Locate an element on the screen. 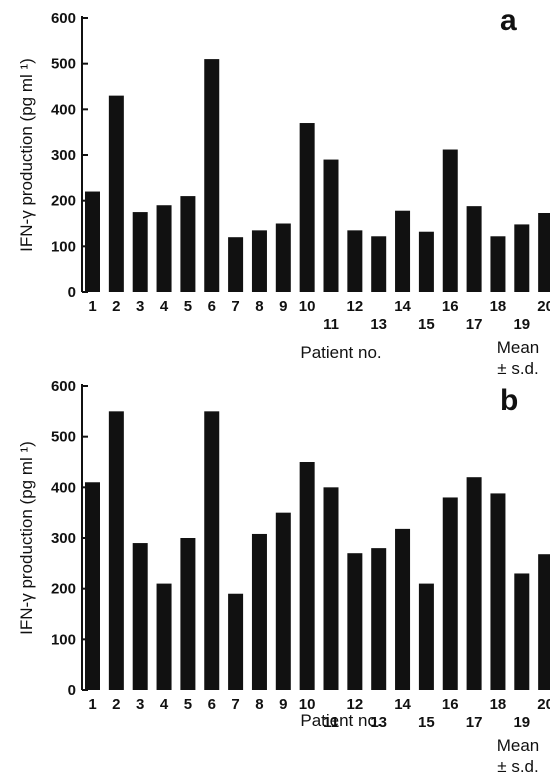 This screenshot has height=778, width=550. category-label: 17 is located at coordinates (474, 722).